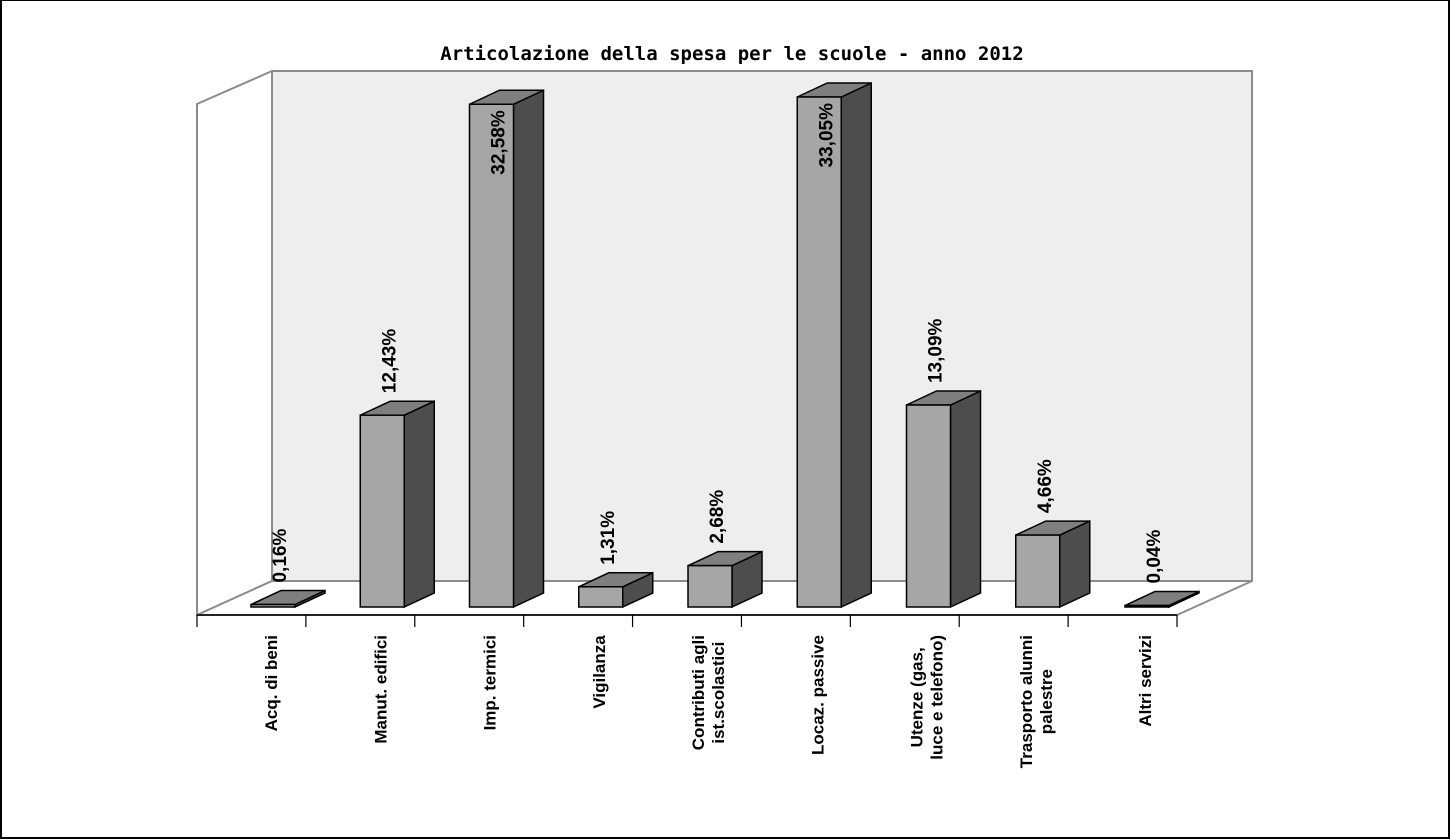 This screenshot has height=840, width=1450. What do you see at coordinates (271, 683) in the screenshot?
I see `category-label: Acq. di beni` at bounding box center [271, 683].